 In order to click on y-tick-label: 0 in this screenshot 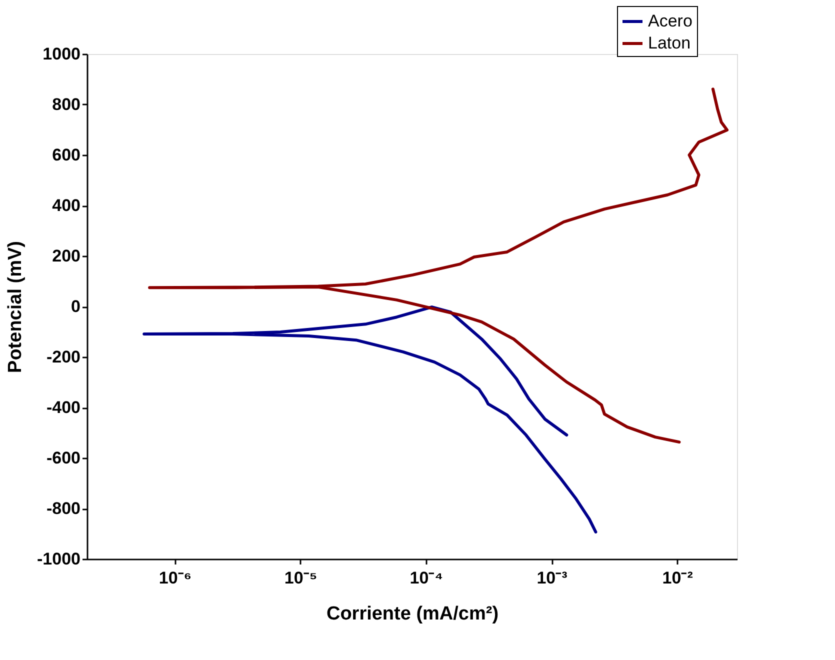, I will do `click(75, 306)`.